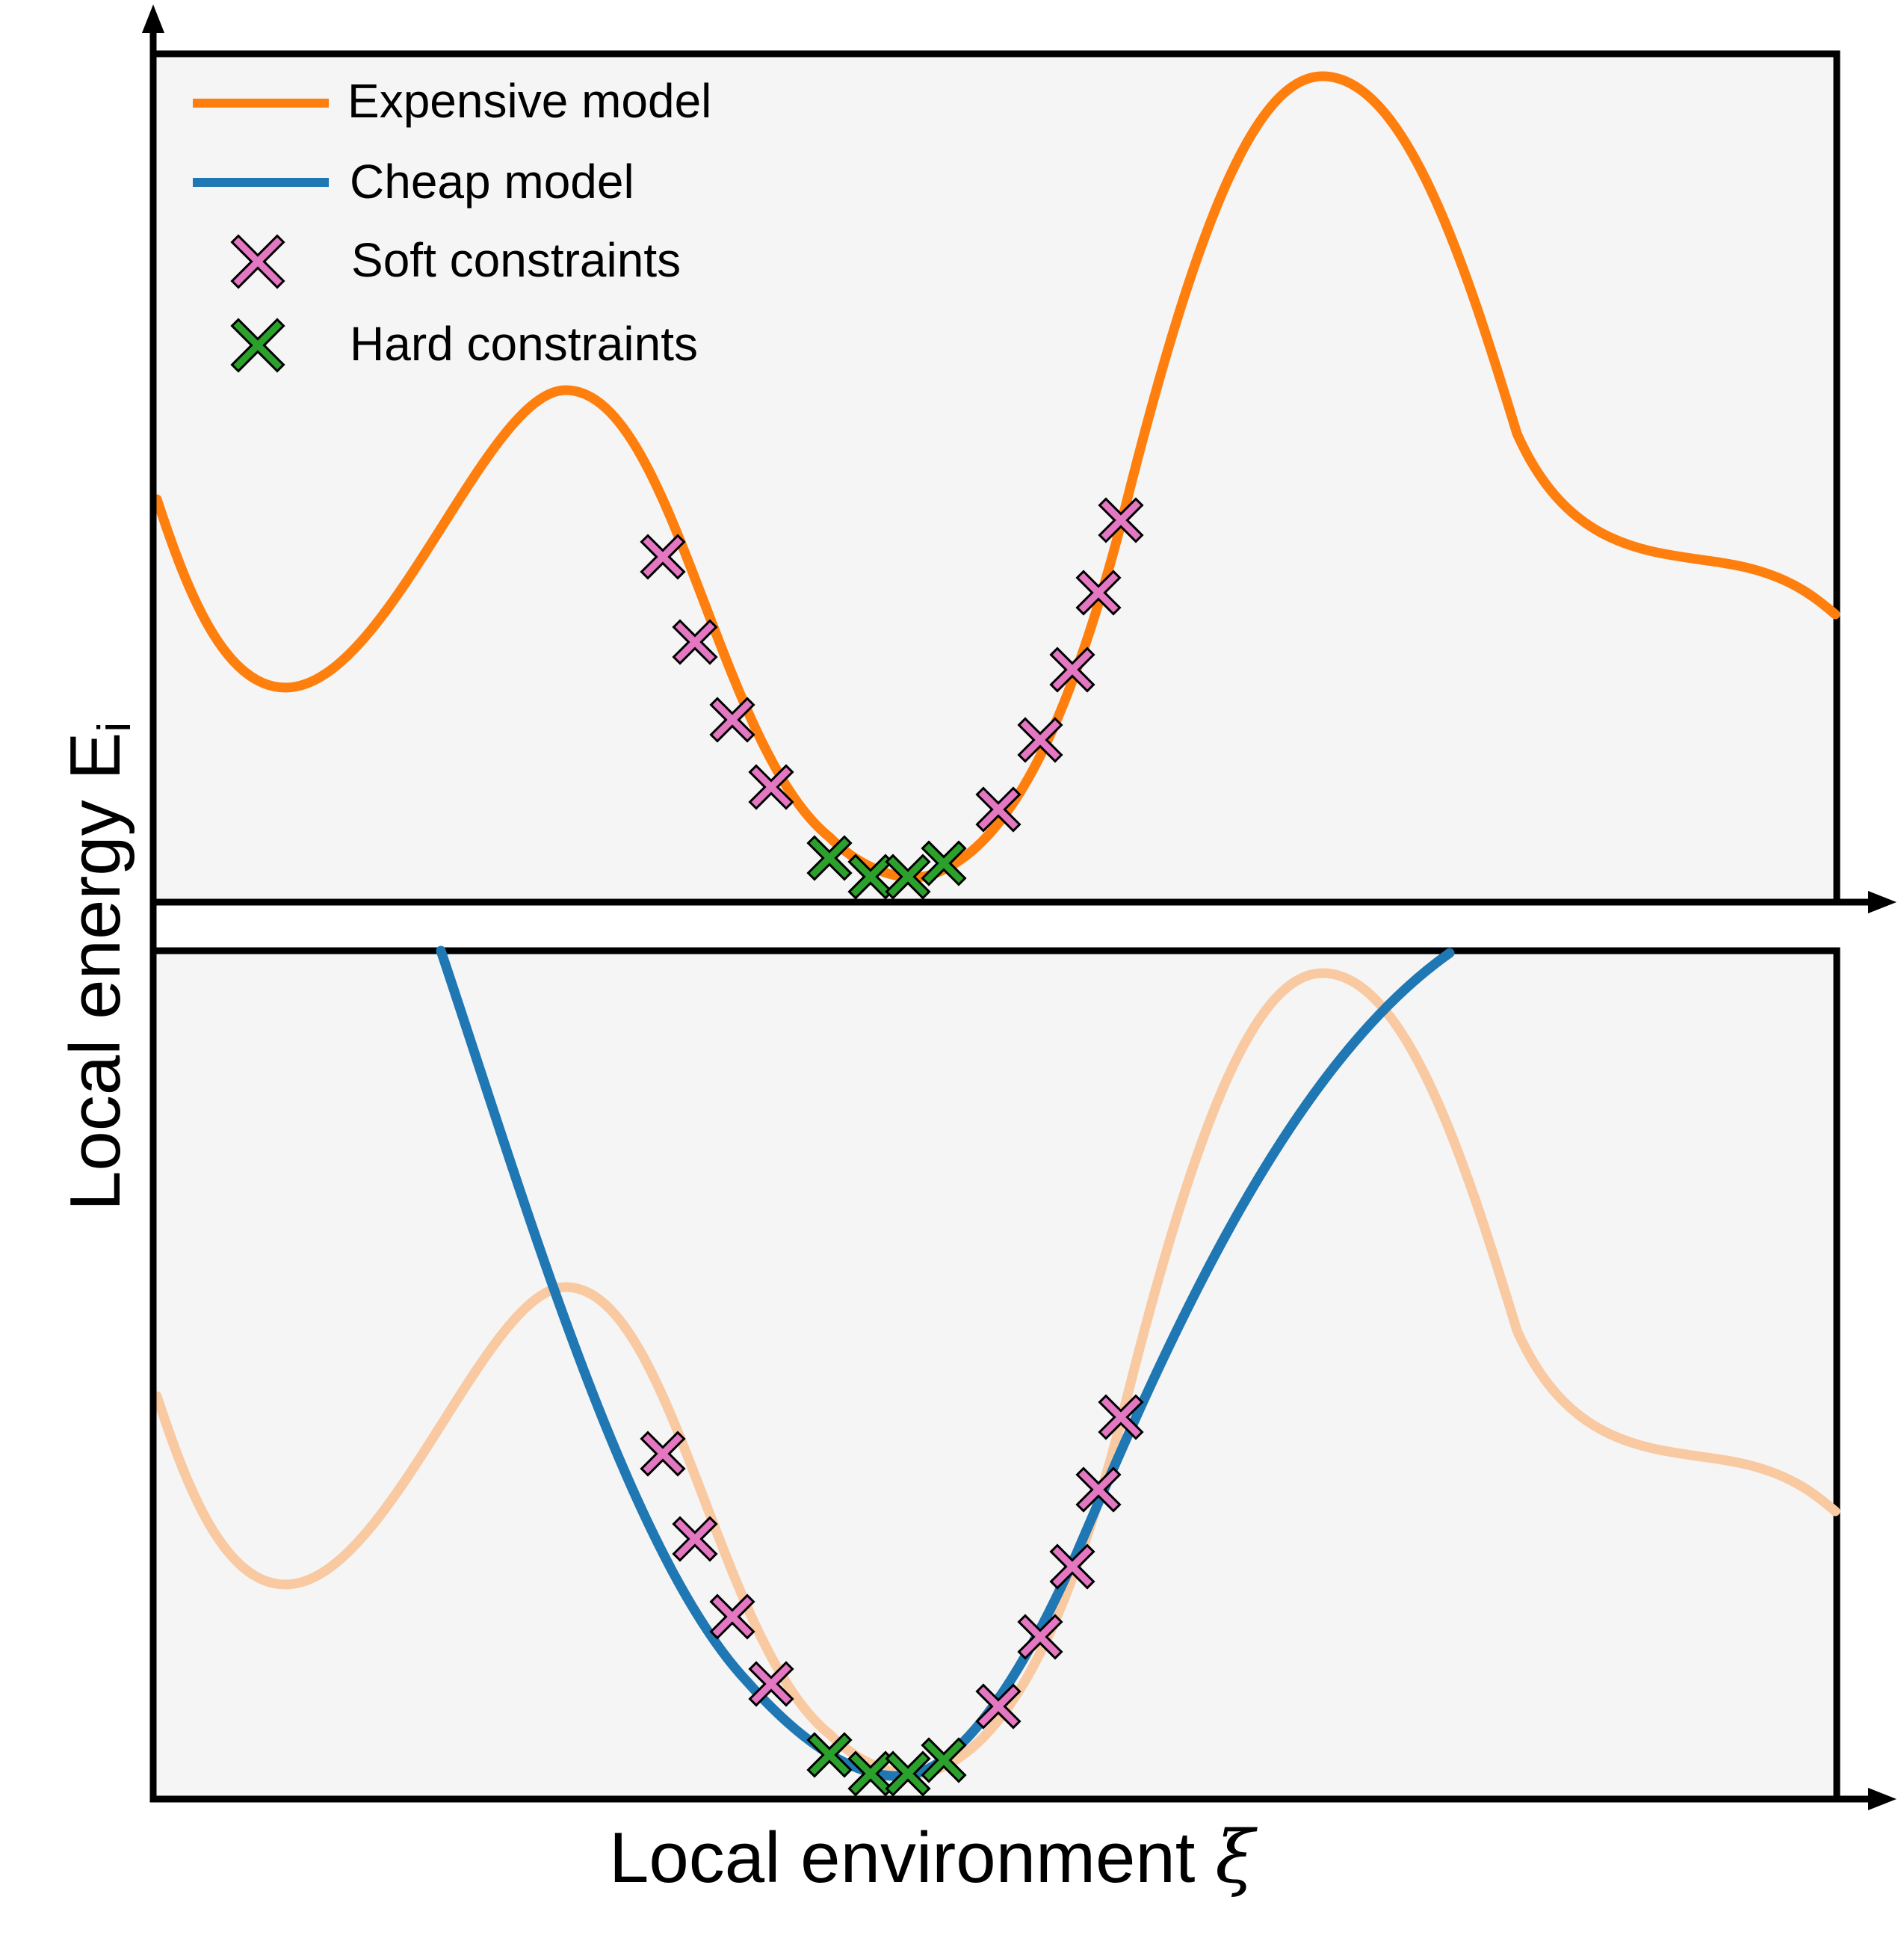 This screenshot has width=1904, height=1959. What do you see at coordinates (95, 971) in the screenshot?
I see `y-axis-label-main: Local energy E` at bounding box center [95, 971].